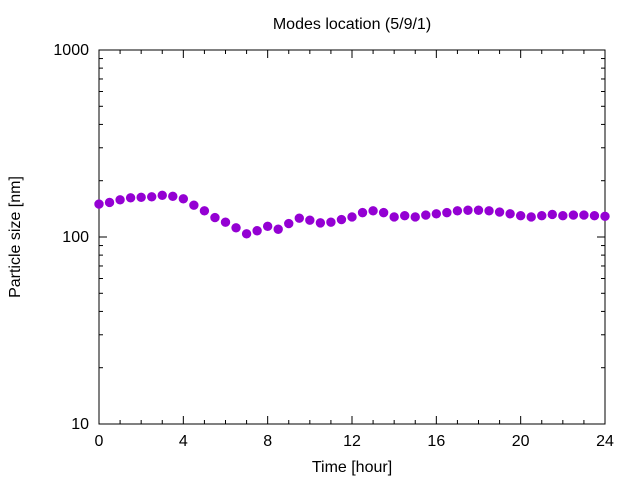 Image resolution: width=640 pixels, height=480 pixels. I want to click on x-tick-label: 16, so click(436, 441).